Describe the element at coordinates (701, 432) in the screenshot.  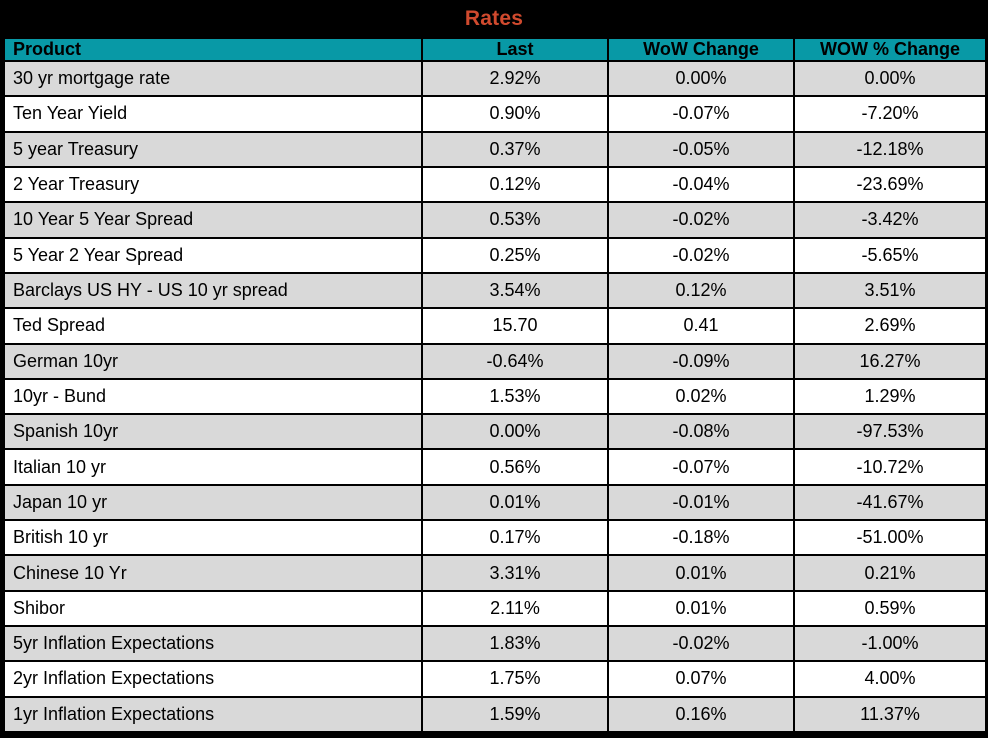
I see `wow-change-cell: -0.08%` at that location.